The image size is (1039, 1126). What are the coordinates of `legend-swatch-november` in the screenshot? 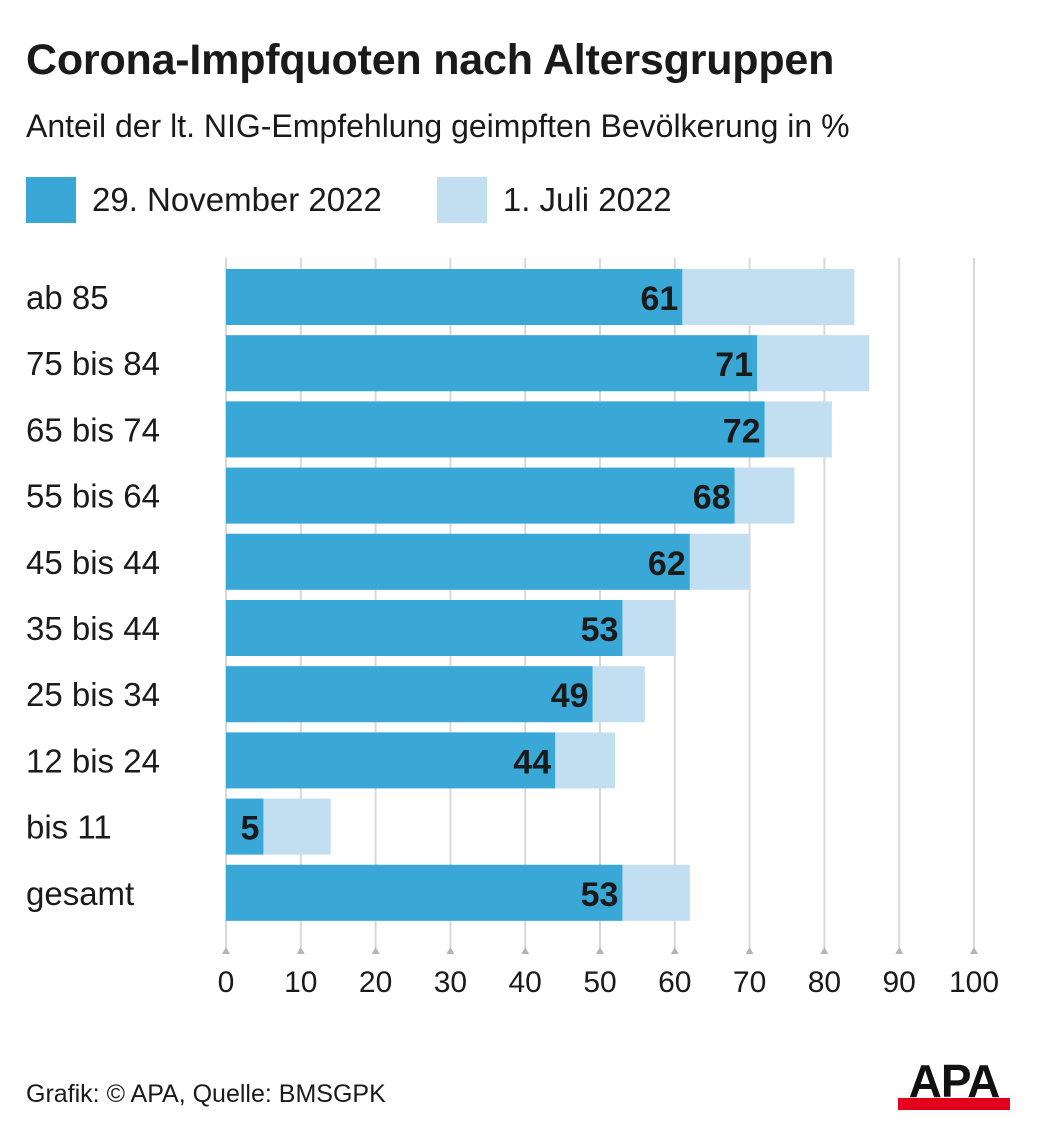 It's located at (51, 200).